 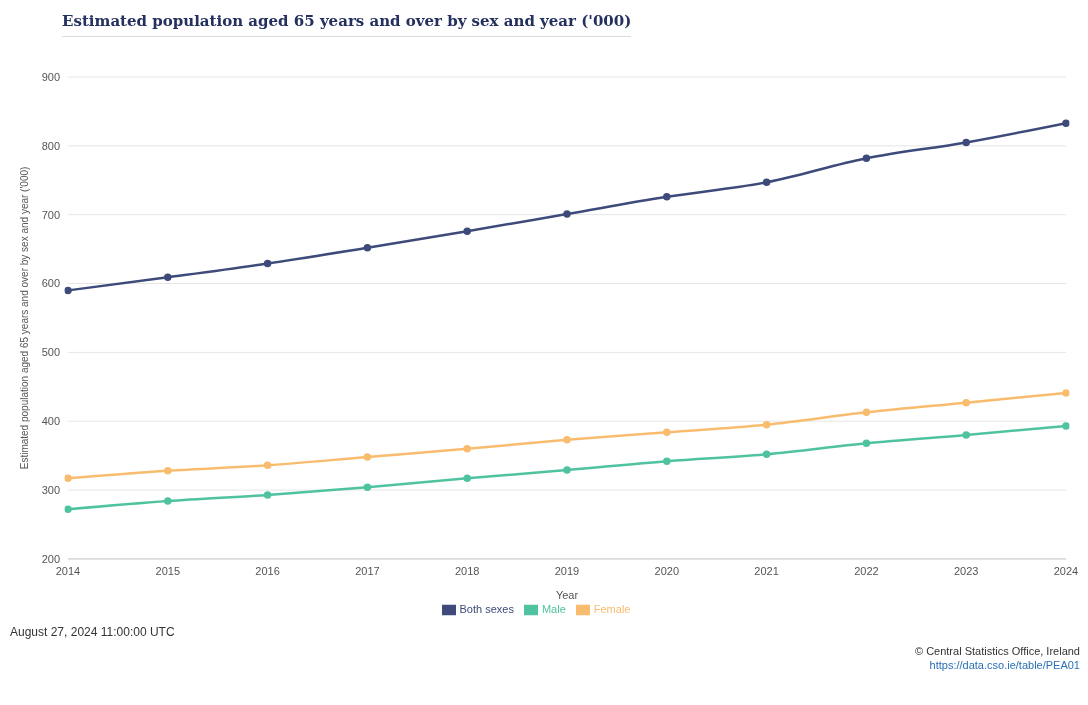 I want to click on y-tick-label: 800, so click(x=50, y=145).